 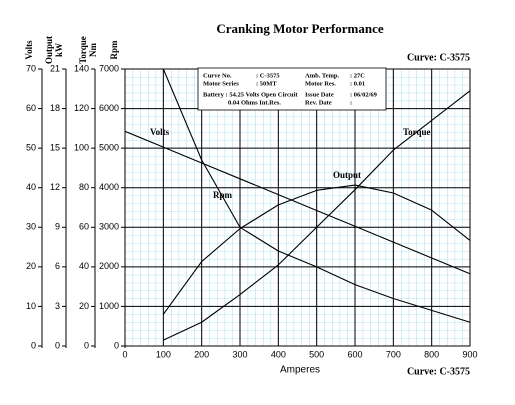 I want to click on y-tick-label: 100, so click(x=81, y=148).